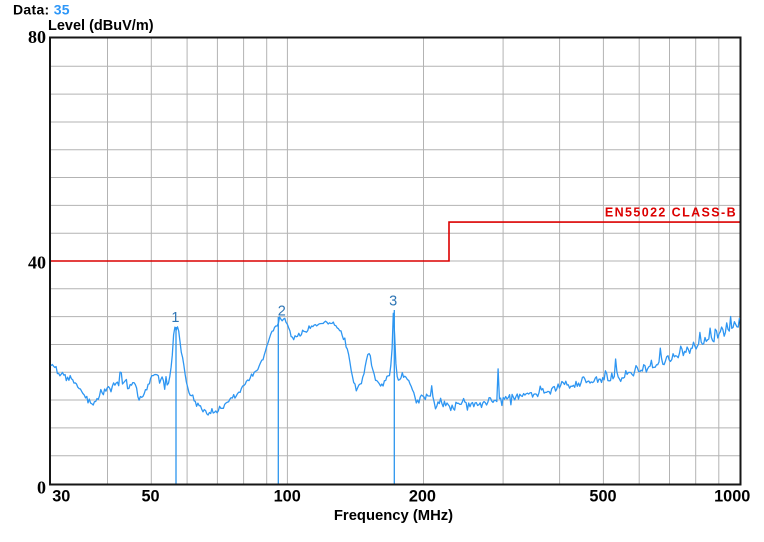 This screenshot has width=764, height=542. I want to click on svg-text: Frequency (MHz), so click(393, 516).